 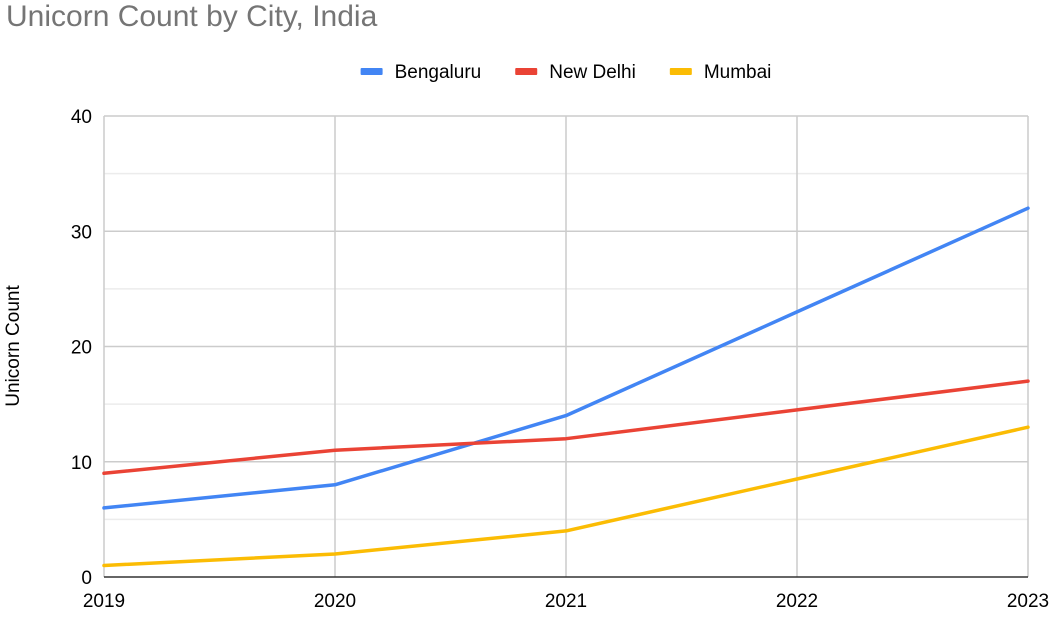 What do you see at coordinates (192, 16) in the screenshot?
I see `chart-title: Unicorn Count by City, India` at bounding box center [192, 16].